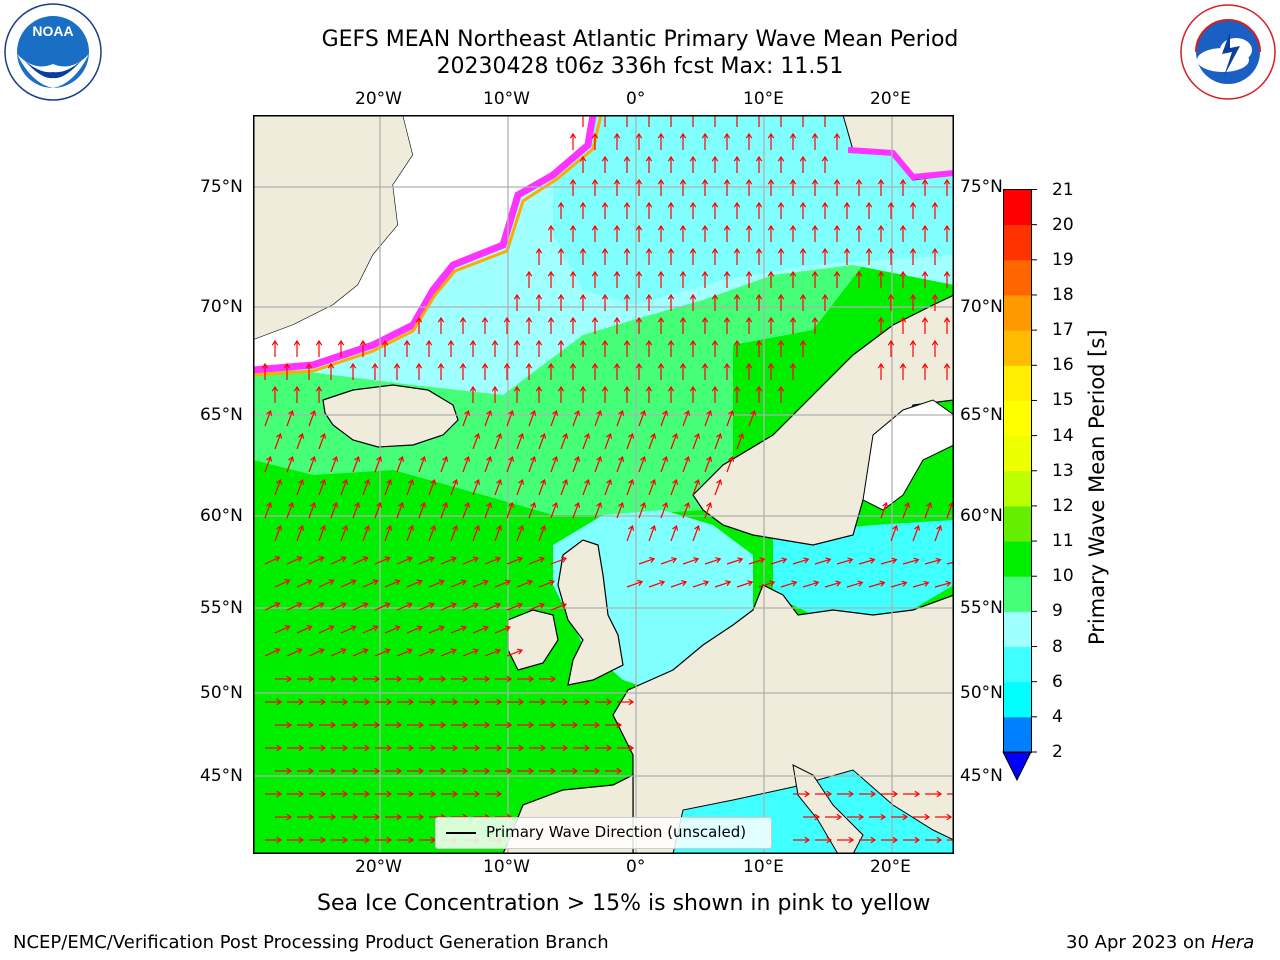 This screenshot has height=960, width=1280. What do you see at coordinates (506, 99) in the screenshot?
I see `lon-label-top-10w: 10°W` at bounding box center [506, 99].